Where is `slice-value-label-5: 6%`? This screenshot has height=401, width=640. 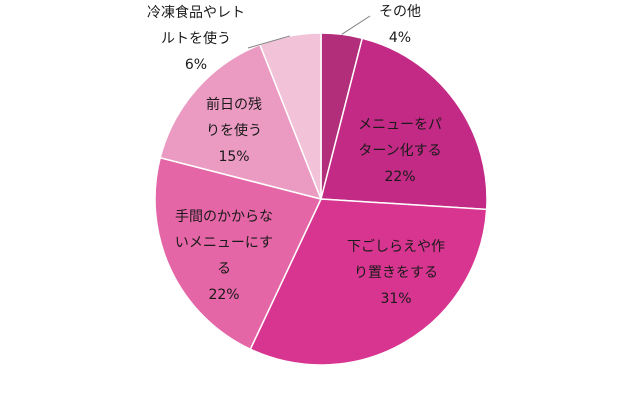 slice-value-label-5: 6% is located at coordinates (196, 65).